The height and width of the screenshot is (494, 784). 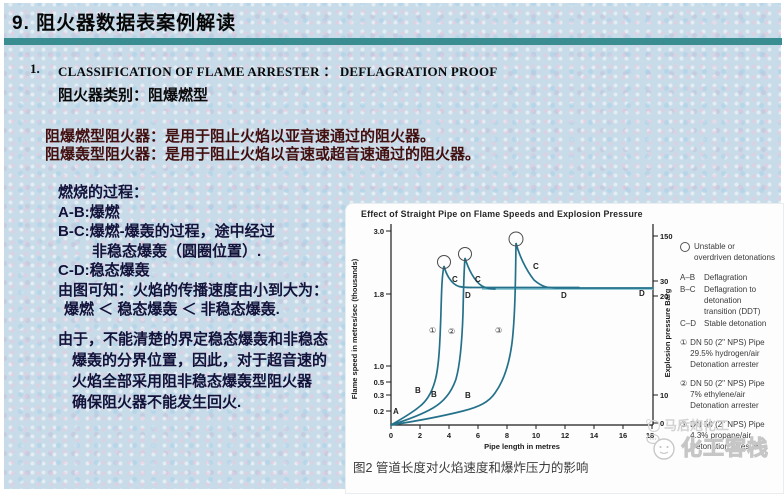 What do you see at coordinates (718, 394) in the screenshot?
I see `legend-line: 7% ethylene/air` at bounding box center [718, 394].